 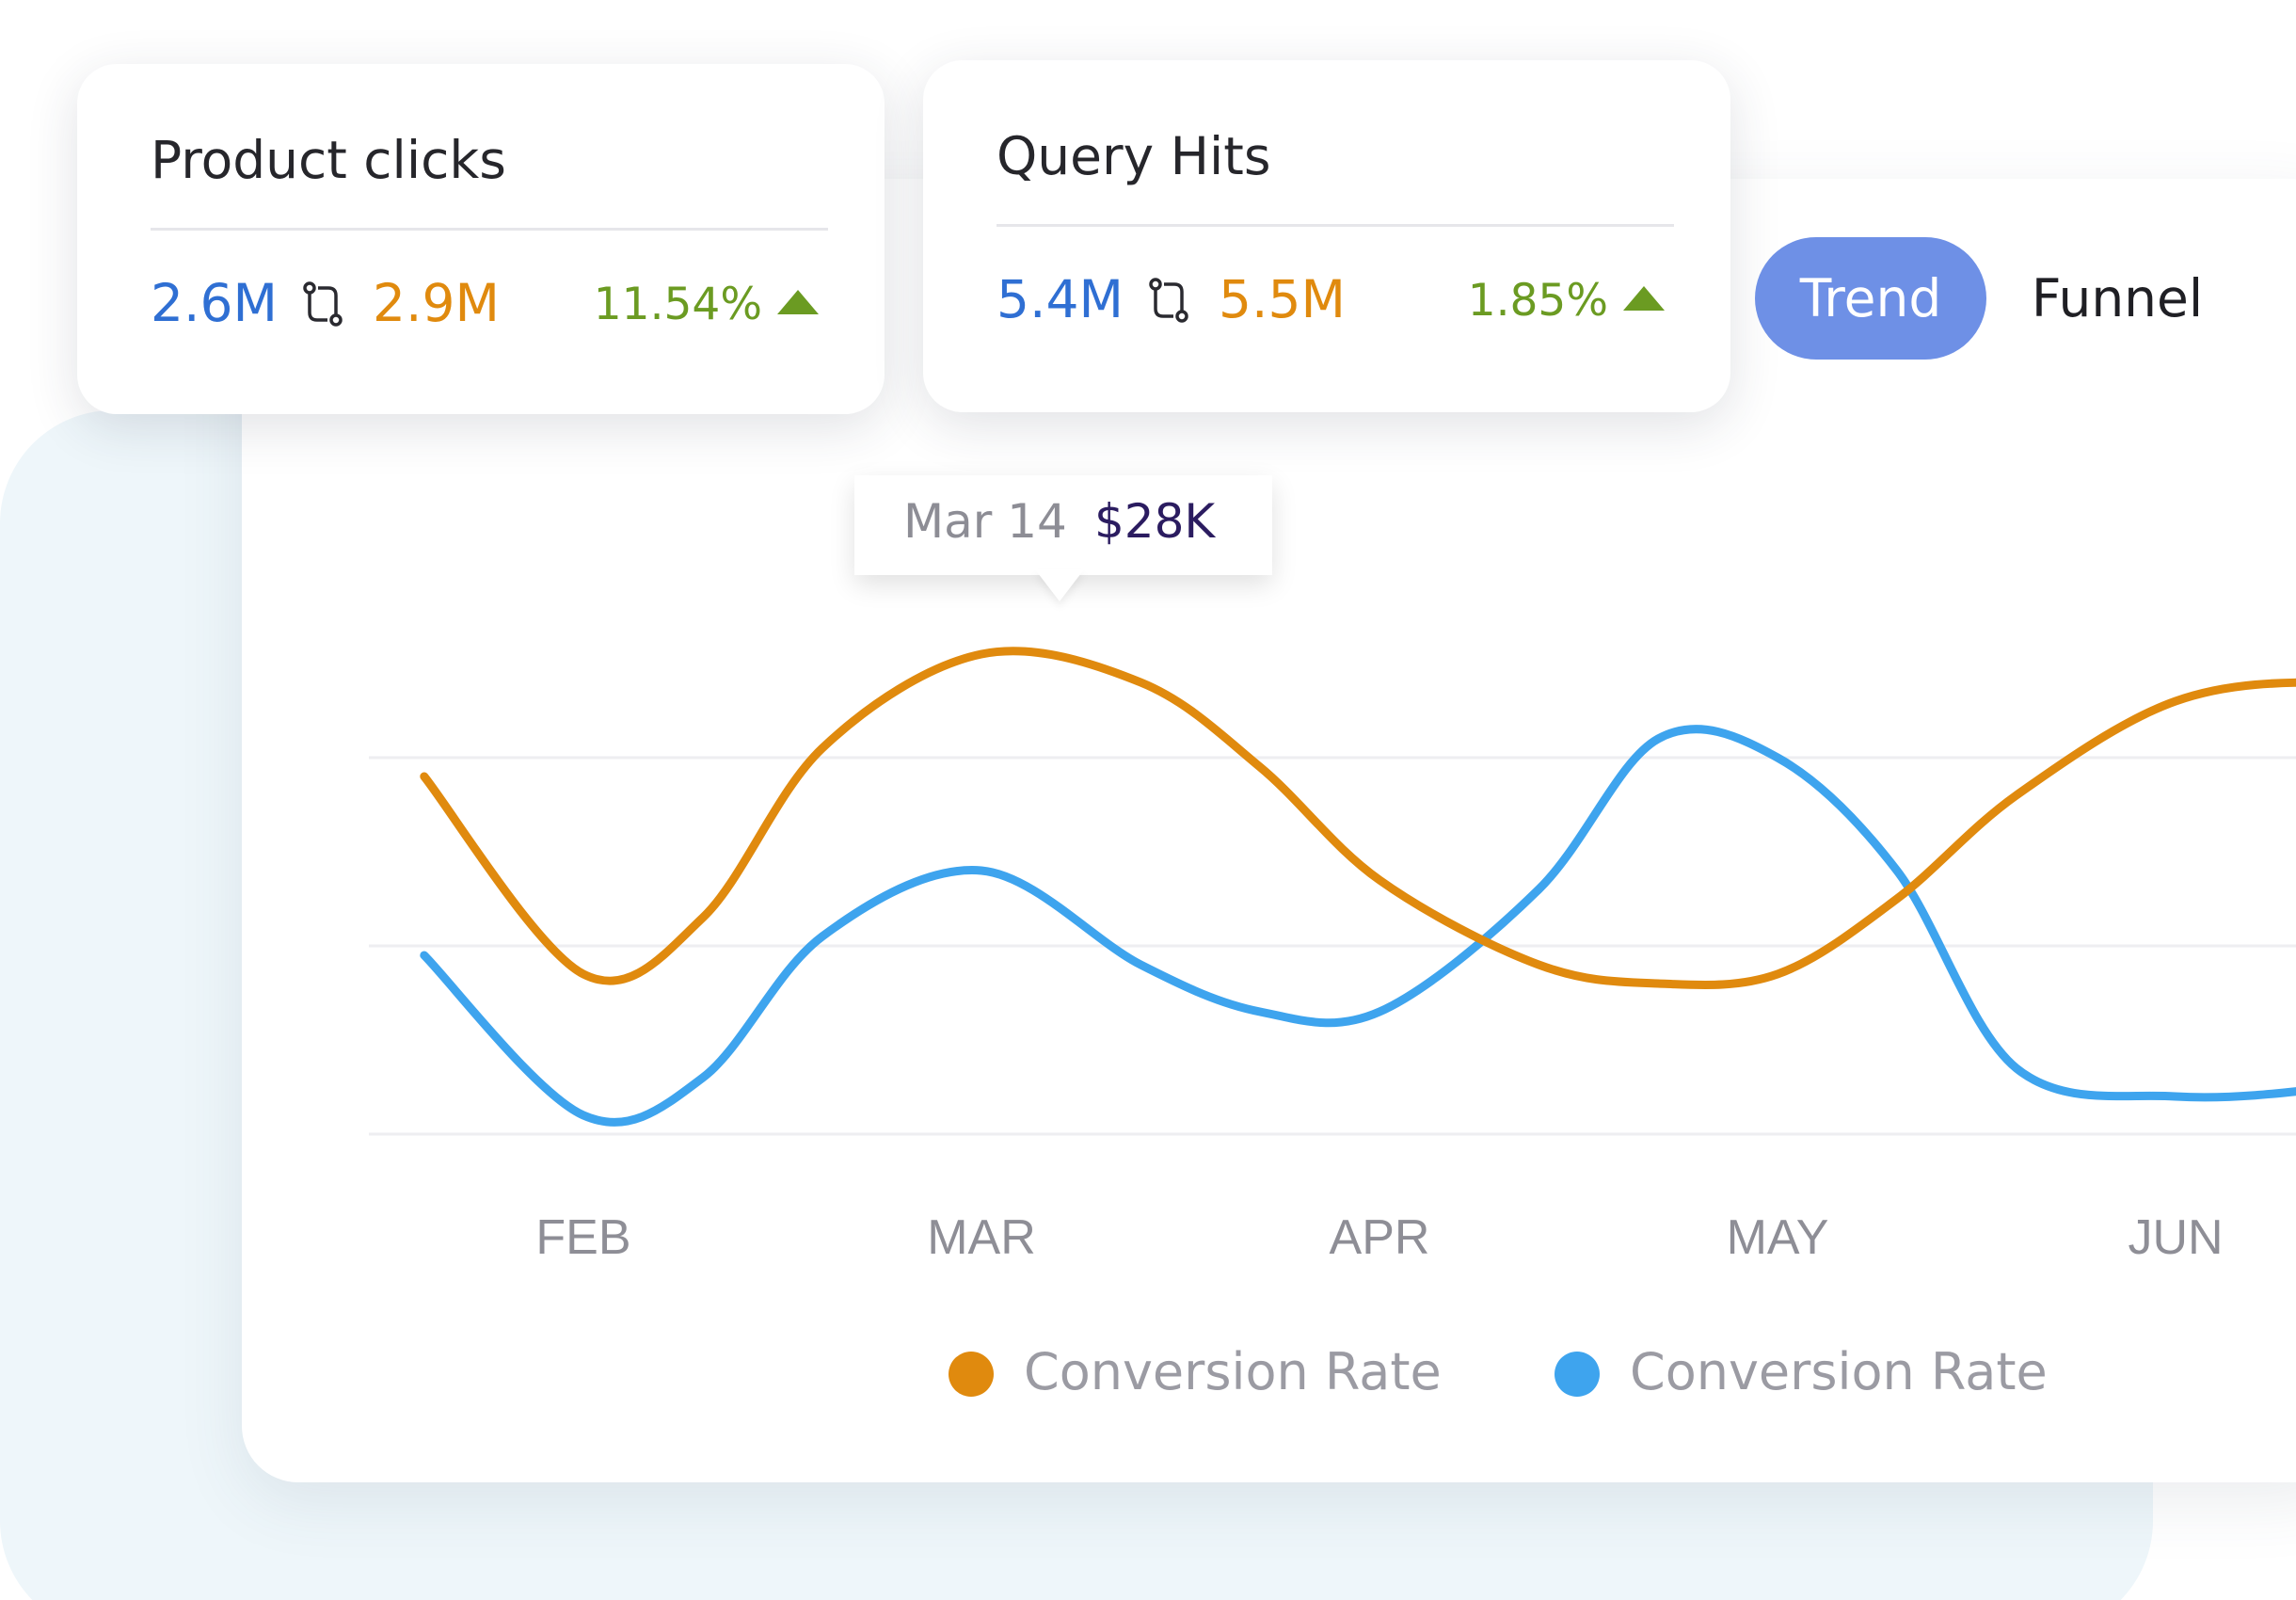 I want to click on x-tick-label: APR, so click(x=1380, y=1237).